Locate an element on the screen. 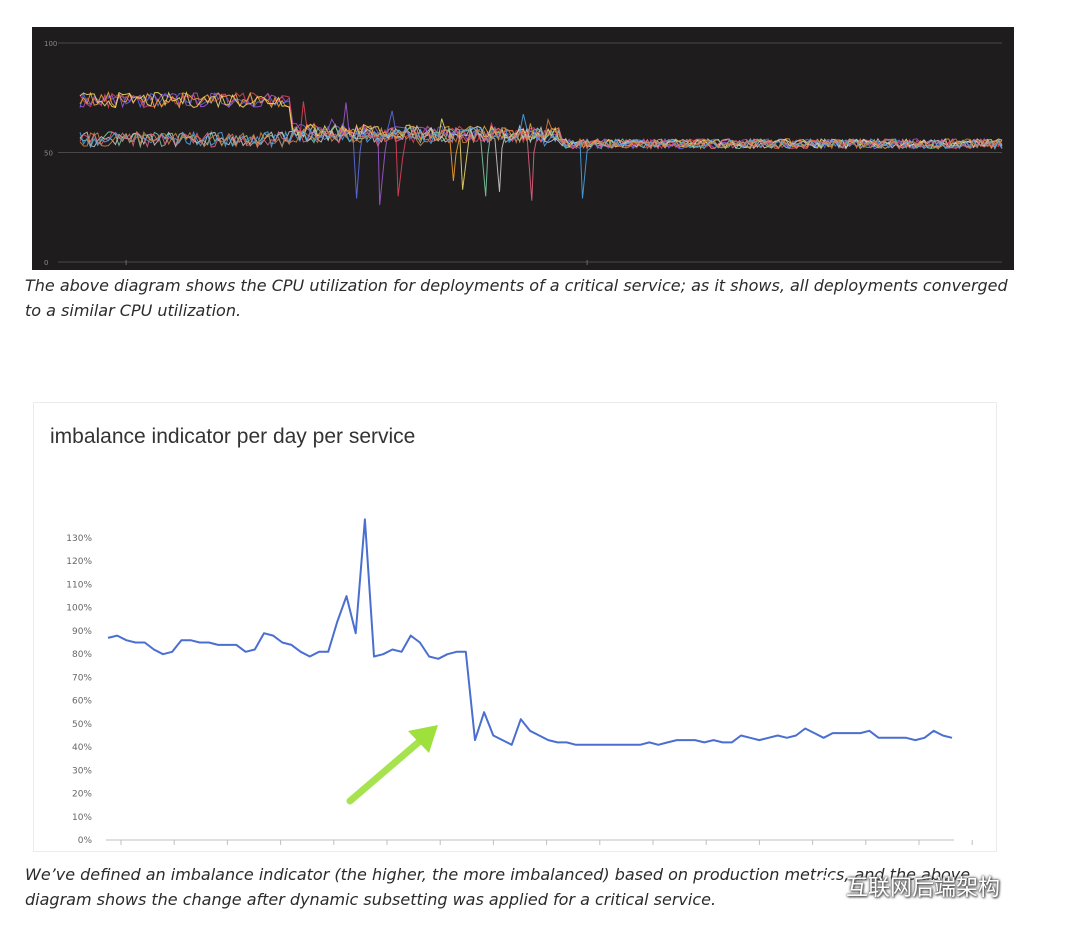 Image resolution: width=1080 pixels, height=933 pixels. y-tick-label: 50% is located at coordinates (82, 725).